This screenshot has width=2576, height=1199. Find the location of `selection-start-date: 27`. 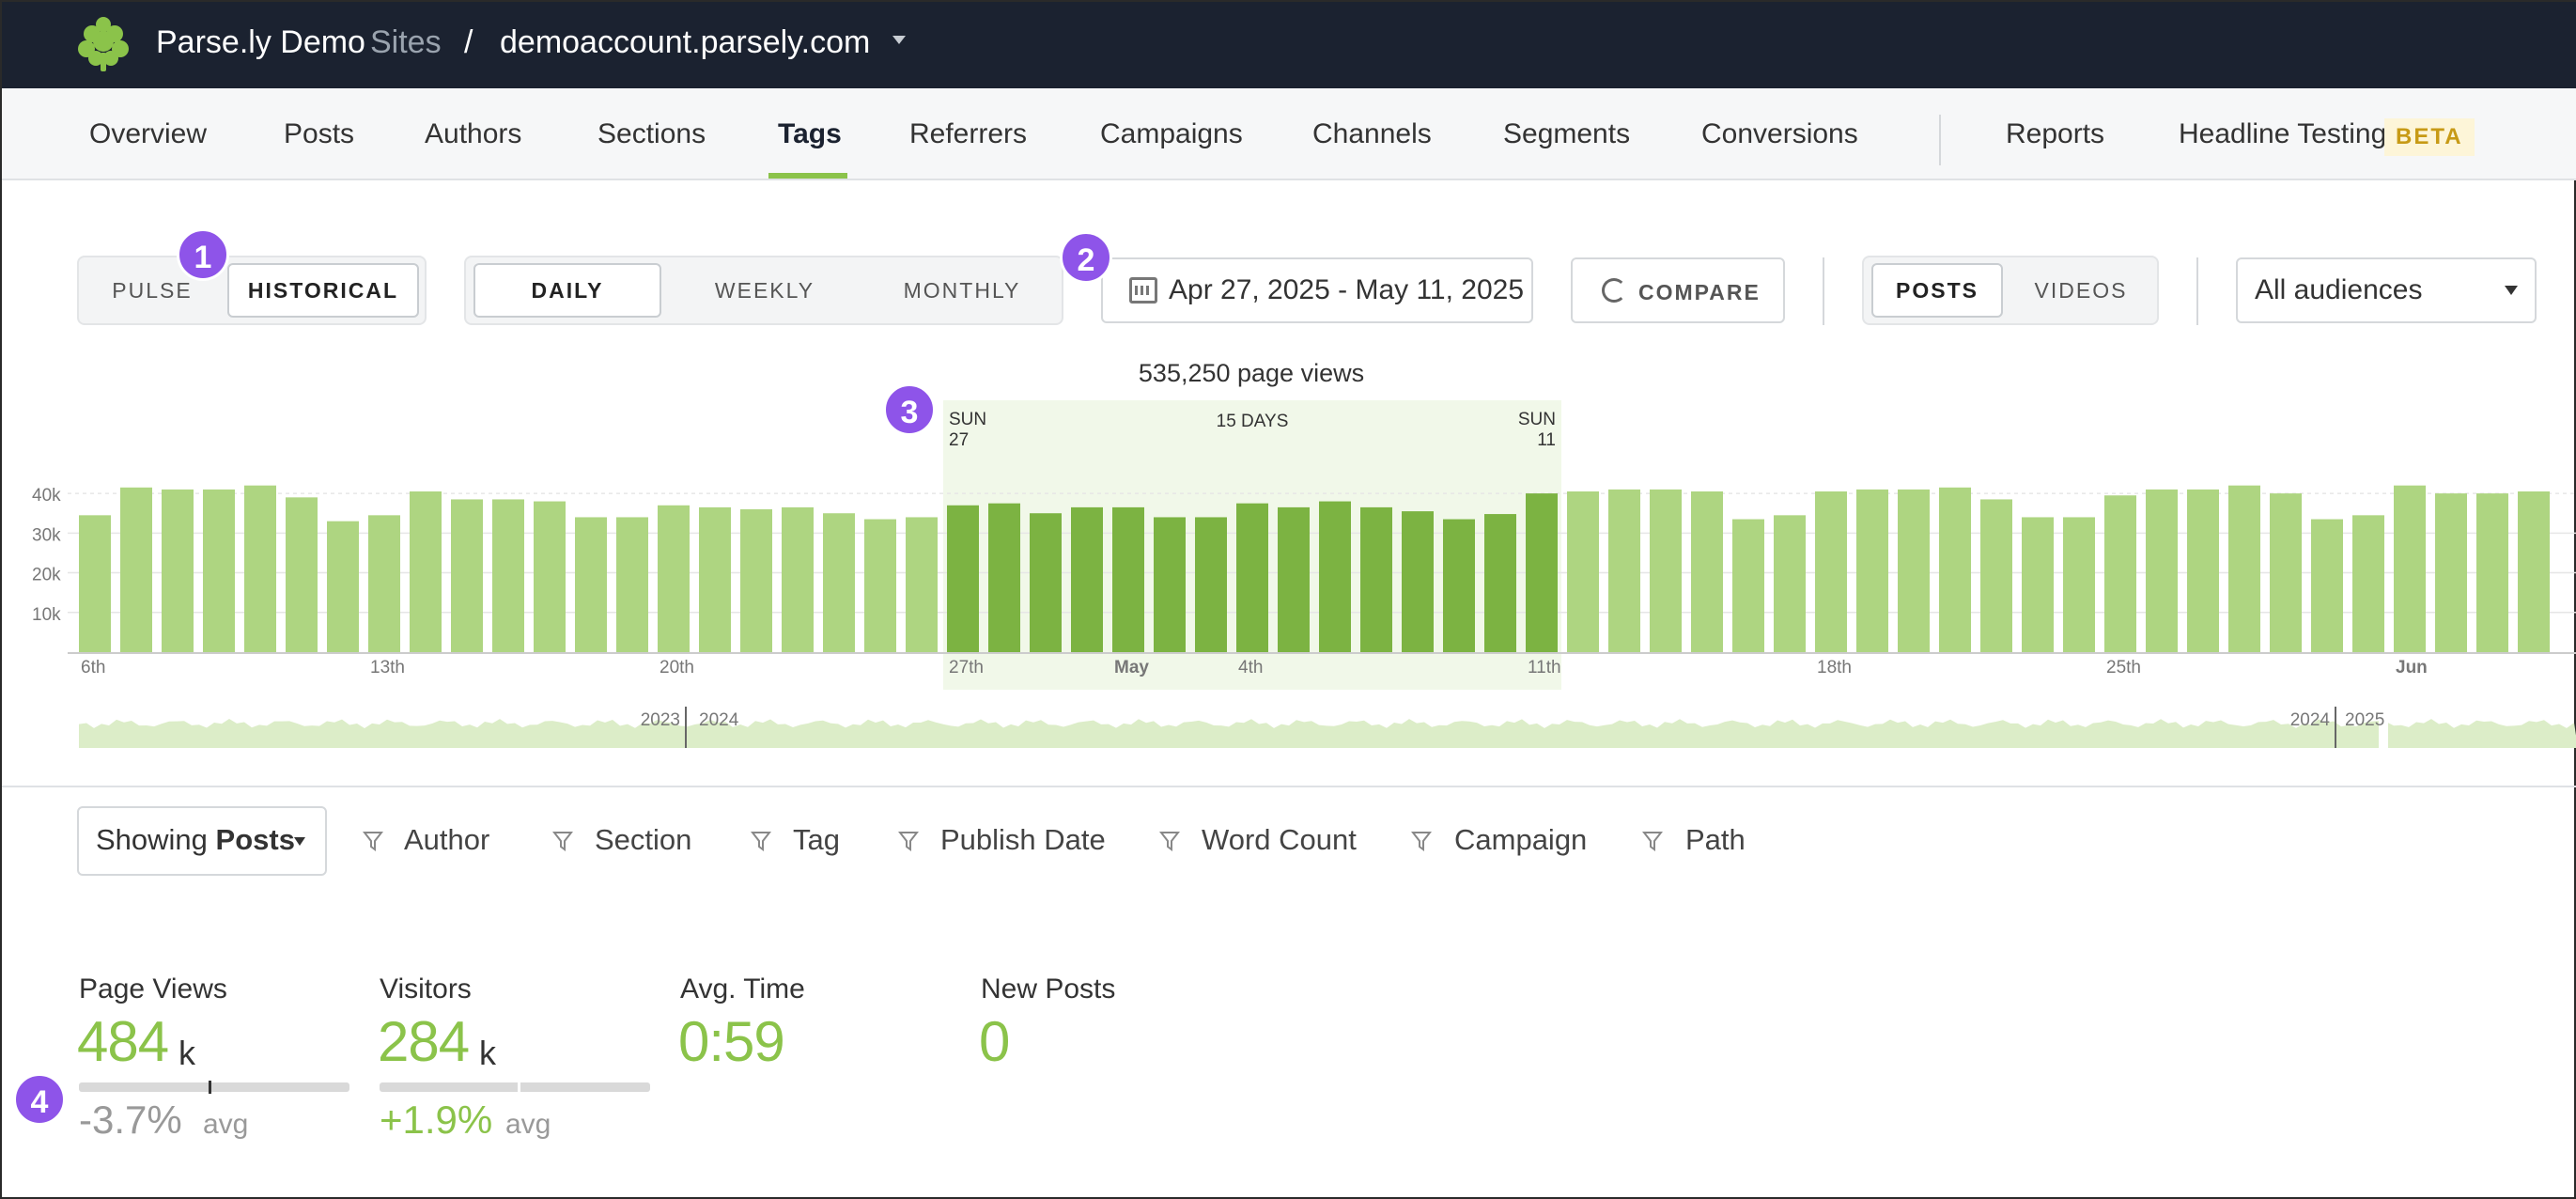

selection-start-date: 27 is located at coordinates (959, 440).